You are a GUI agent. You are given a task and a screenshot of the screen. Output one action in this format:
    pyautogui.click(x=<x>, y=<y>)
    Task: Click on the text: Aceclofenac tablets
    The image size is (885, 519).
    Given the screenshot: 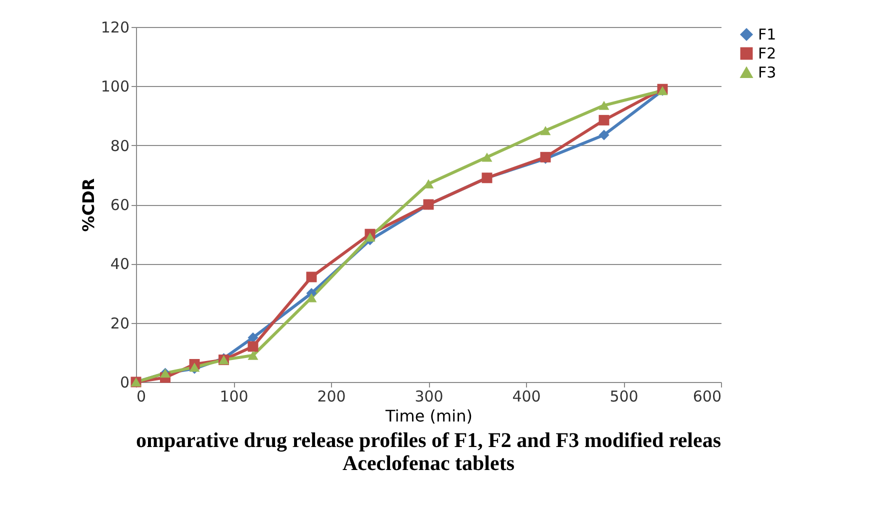 What is the action you would take?
    pyautogui.click(x=428, y=463)
    